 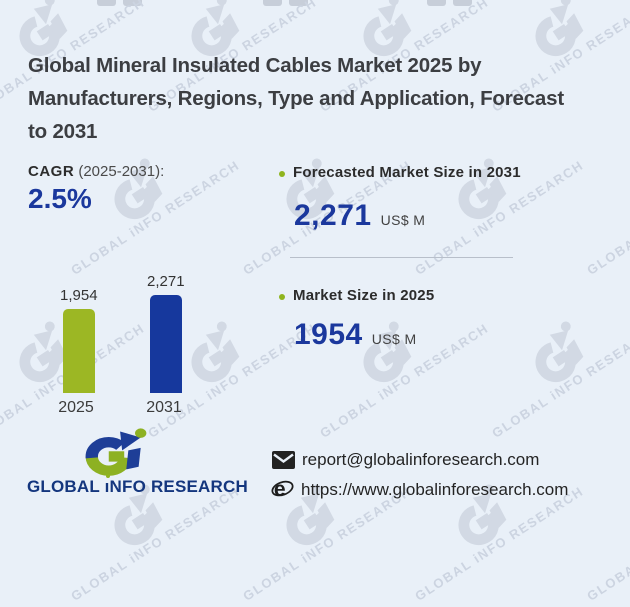 I want to click on email-row: report@globalinforesearch.com, so click(x=405, y=460).